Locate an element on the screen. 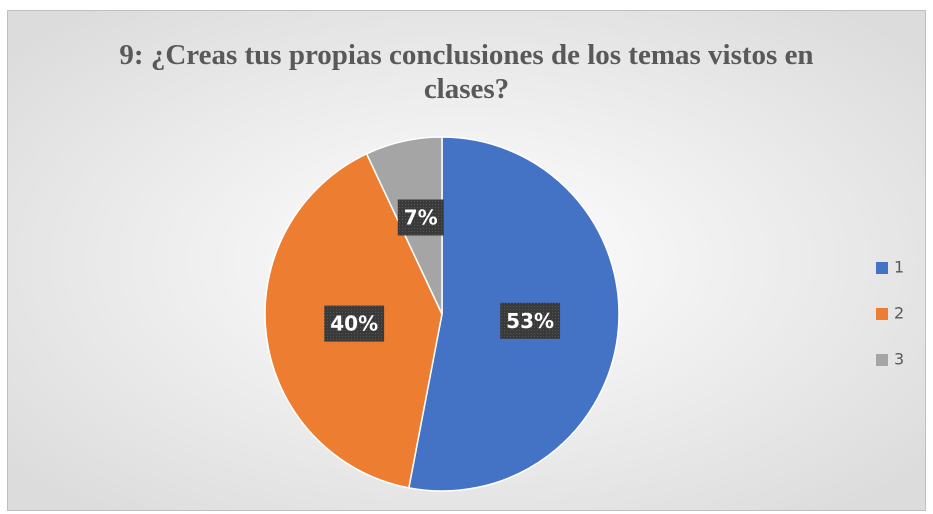 Image resolution: width=933 pixels, height=514 pixels. data-label: 40% is located at coordinates (354, 324).